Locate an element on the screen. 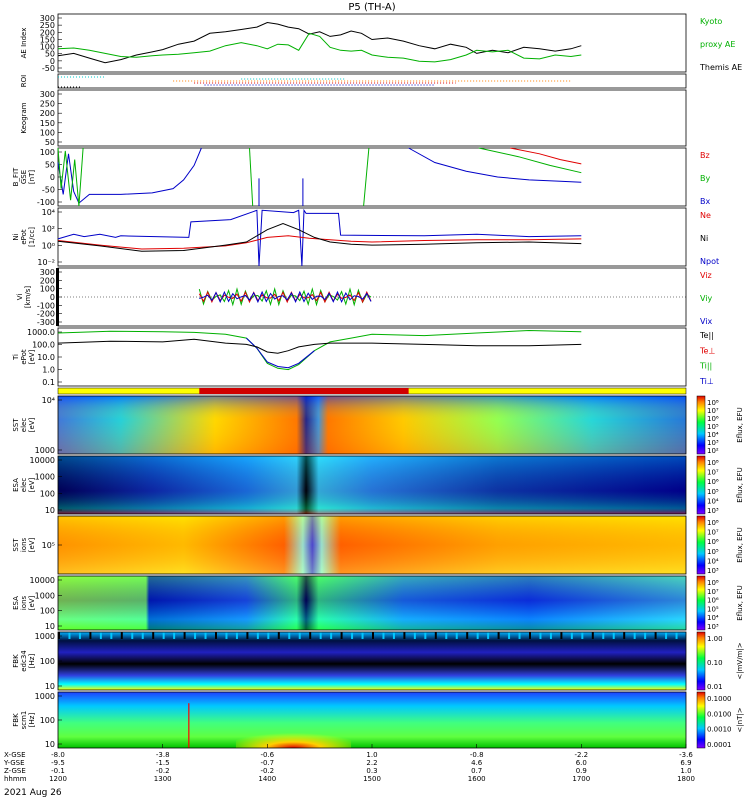 This screenshot has height=800, width=750. y-tick-label: -50 is located at coordinates (48, 190).